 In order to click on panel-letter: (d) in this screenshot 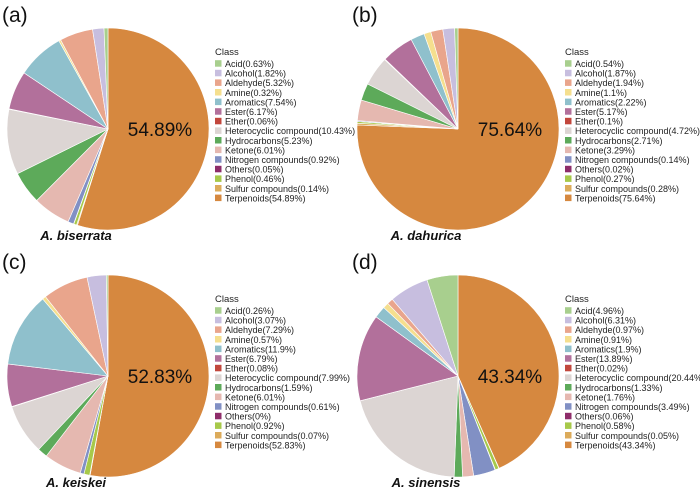, I will do `click(365, 262)`.